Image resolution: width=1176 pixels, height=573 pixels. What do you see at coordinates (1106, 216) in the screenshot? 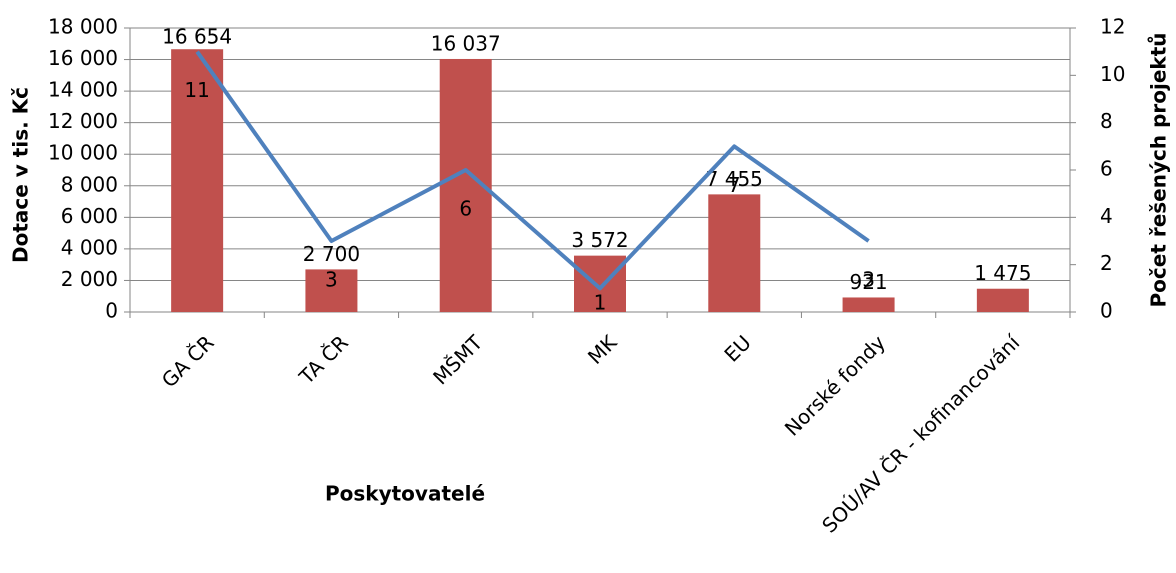
I see `y2-tick-label: 4` at bounding box center [1106, 216].